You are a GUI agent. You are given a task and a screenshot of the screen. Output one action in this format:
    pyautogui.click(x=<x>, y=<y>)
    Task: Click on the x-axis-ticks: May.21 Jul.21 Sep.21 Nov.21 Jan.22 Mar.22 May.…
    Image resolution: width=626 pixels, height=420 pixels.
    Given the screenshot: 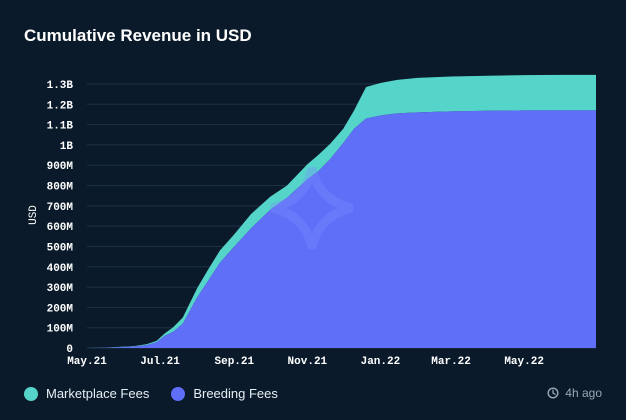 What is the action you would take?
    pyautogui.click(x=305, y=362)
    